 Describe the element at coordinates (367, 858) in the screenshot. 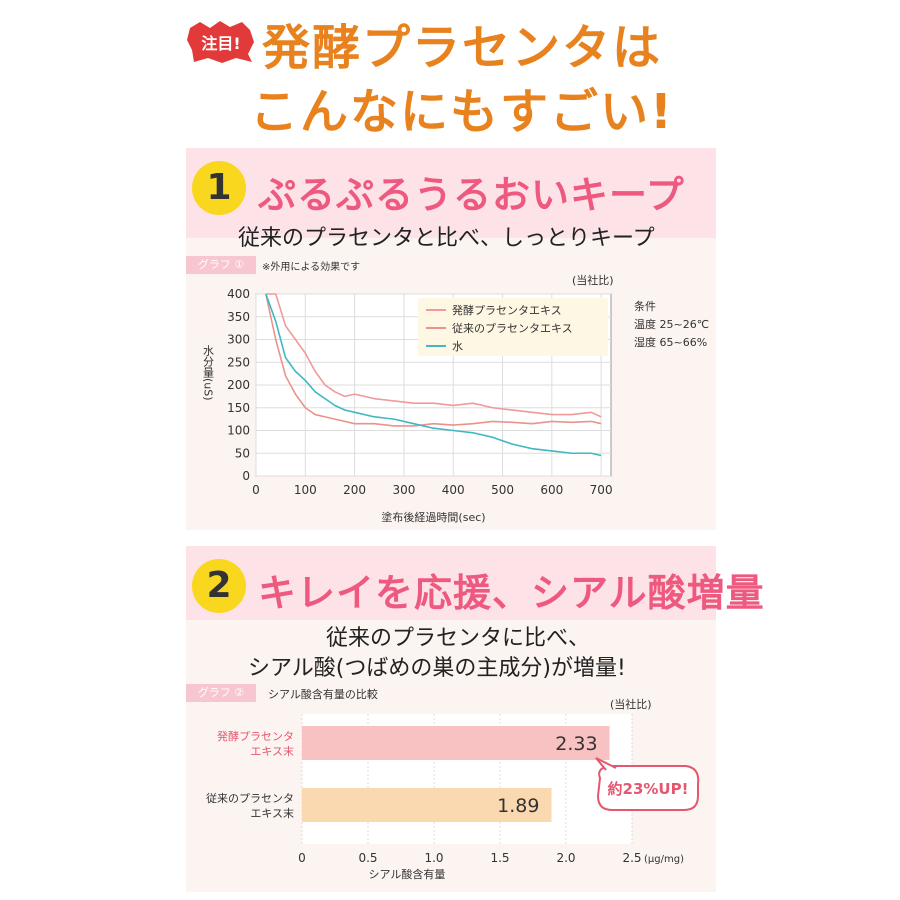

I see `x-tick-label: 0.5` at that location.